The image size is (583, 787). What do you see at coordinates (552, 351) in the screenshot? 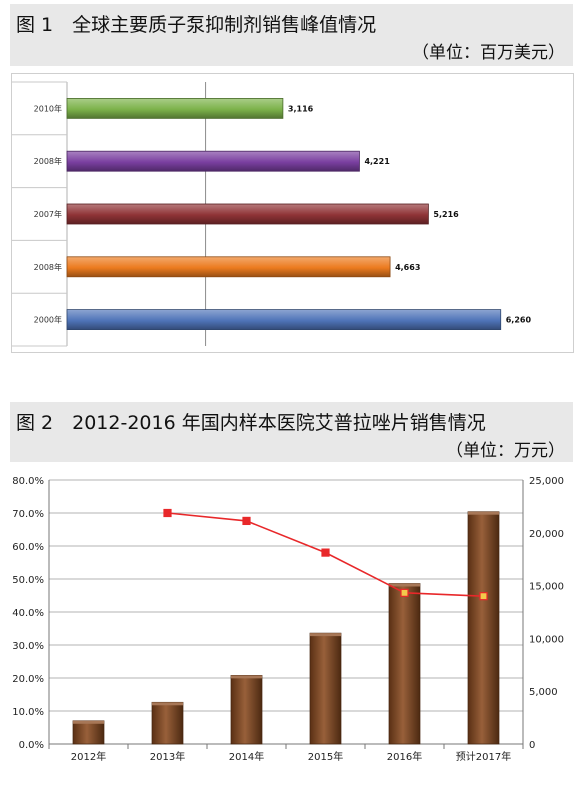
I see `x-tick-label: 7000.0` at bounding box center [552, 351].